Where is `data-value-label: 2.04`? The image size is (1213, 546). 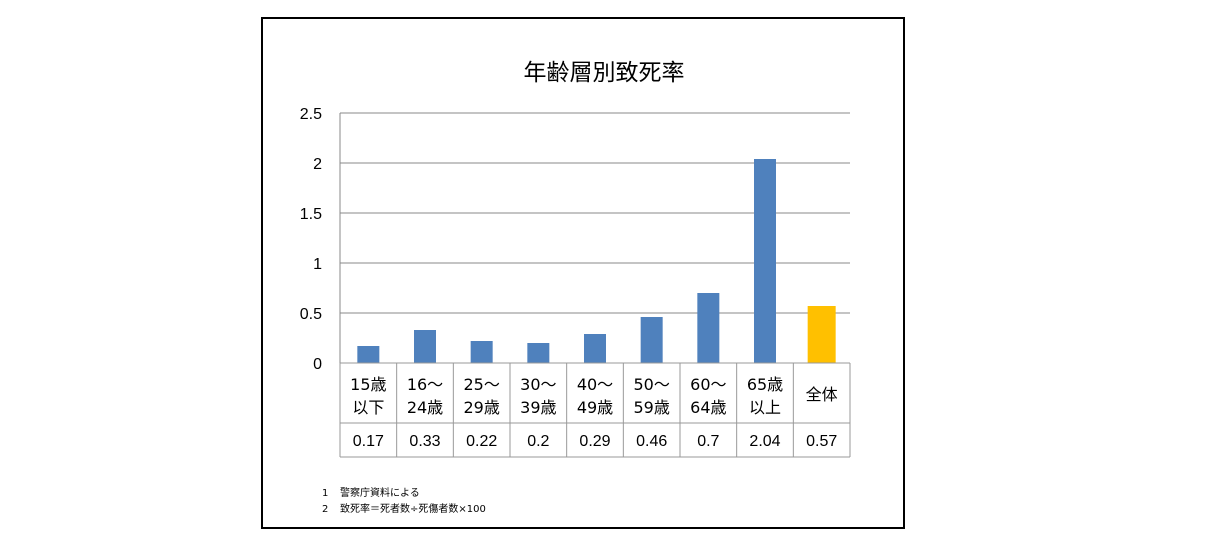 data-value-label: 2.04 is located at coordinates (764, 441).